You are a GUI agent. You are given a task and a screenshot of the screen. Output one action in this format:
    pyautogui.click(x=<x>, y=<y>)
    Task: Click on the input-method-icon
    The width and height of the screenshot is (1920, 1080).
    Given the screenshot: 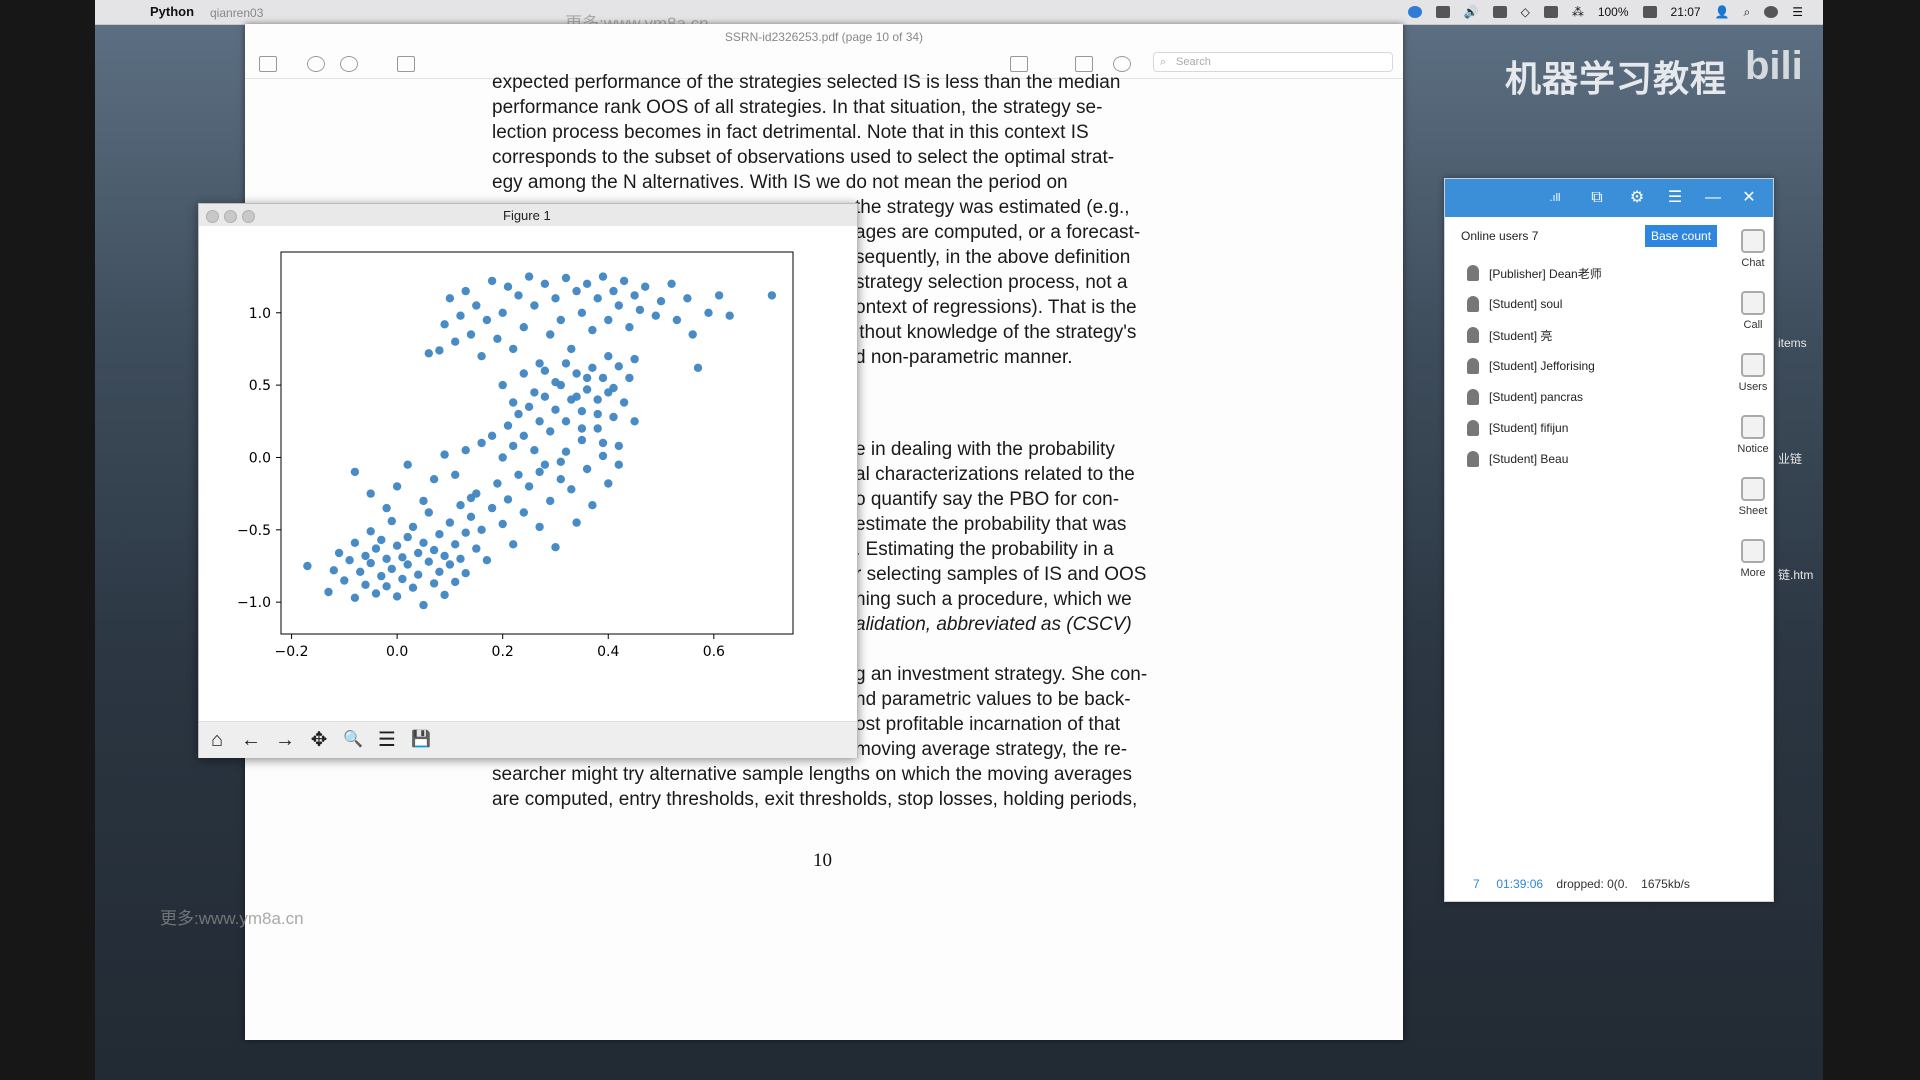 What is the action you would take?
    pyautogui.click(x=1550, y=12)
    